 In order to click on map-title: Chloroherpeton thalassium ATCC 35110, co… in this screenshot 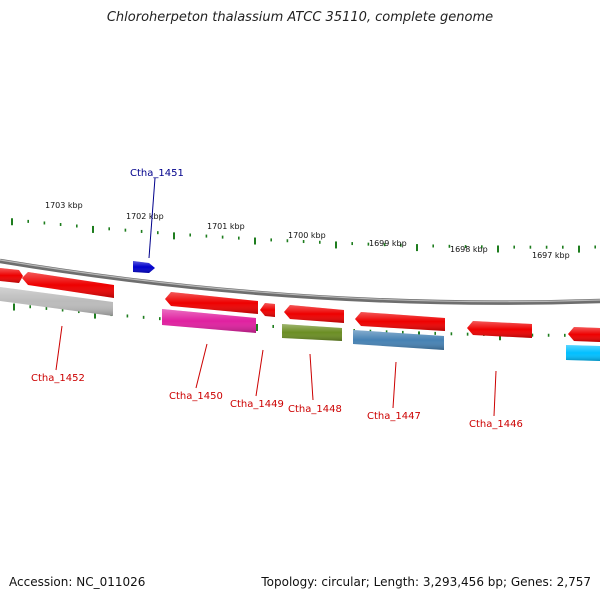, I will do `click(300, 17)`.